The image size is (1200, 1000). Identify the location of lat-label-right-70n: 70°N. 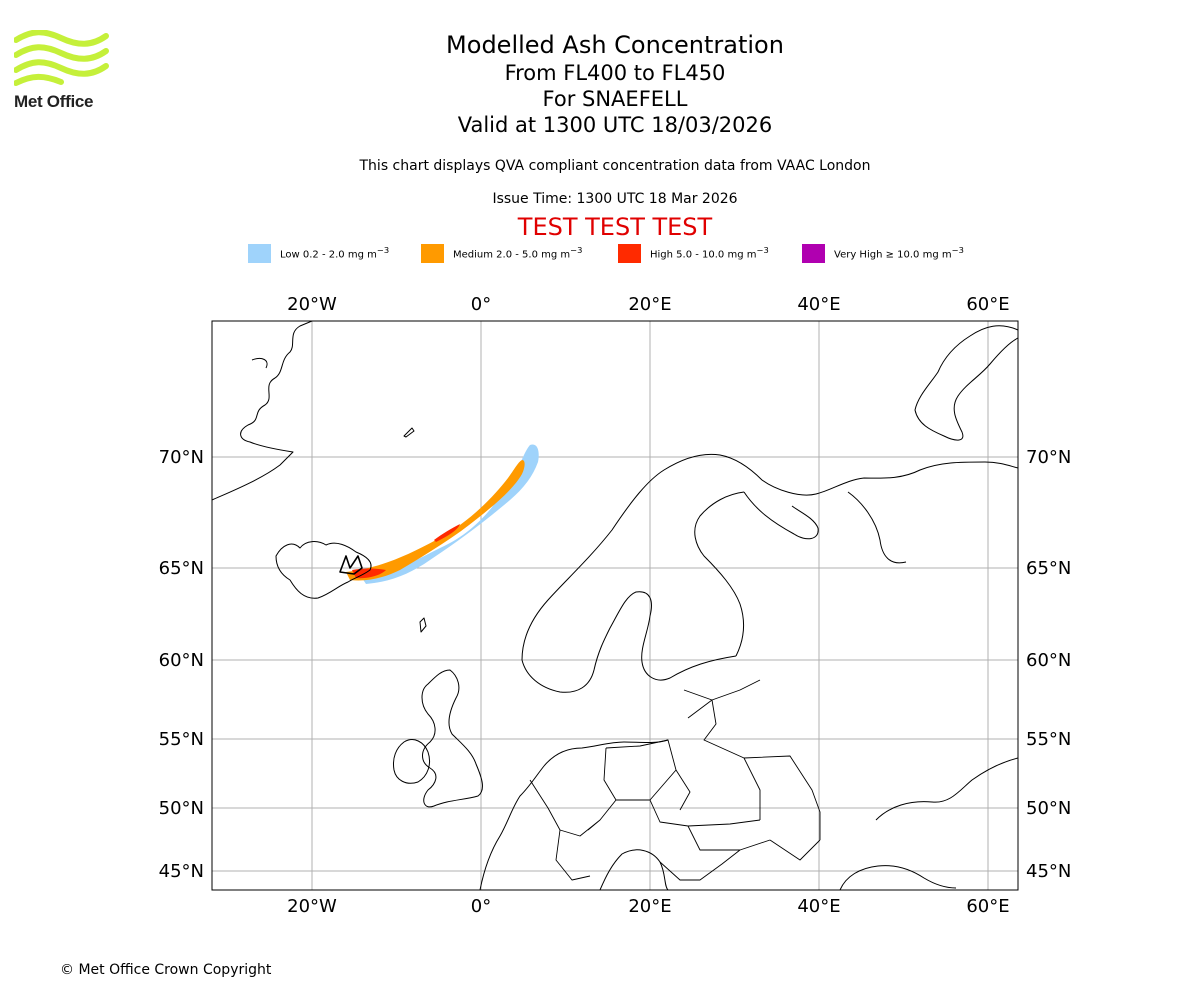
(1048, 457).